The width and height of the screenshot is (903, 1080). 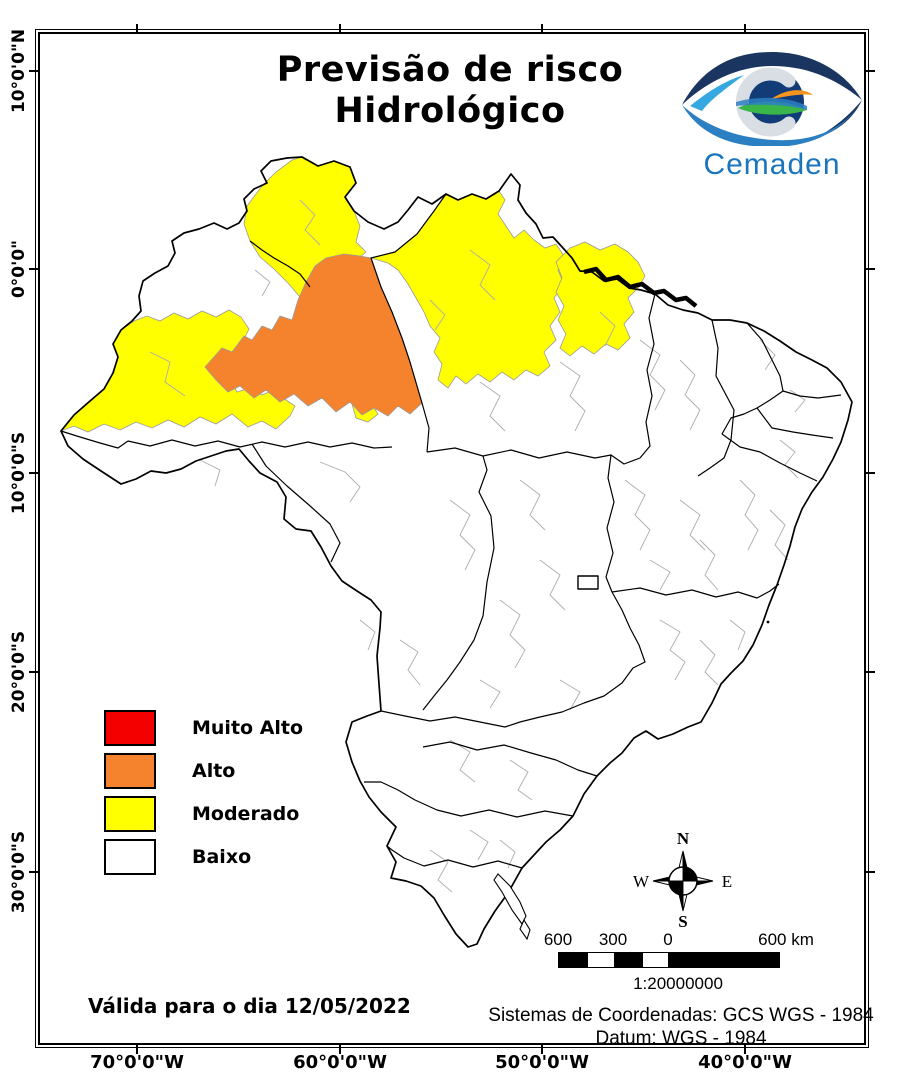 I want to click on compass-e-label: E, so click(x=727, y=881).